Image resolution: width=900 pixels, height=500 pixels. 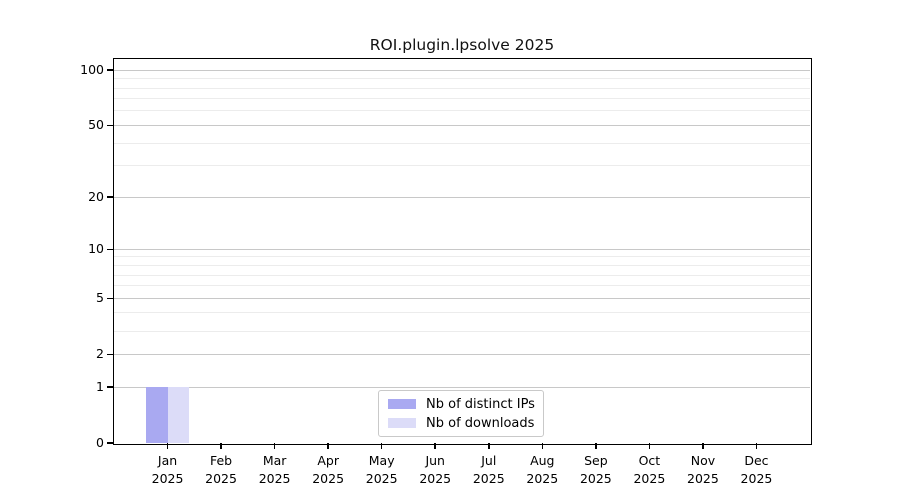 I want to click on x-tick-label-jan: Jan 2025, so click(x=168, y=470).